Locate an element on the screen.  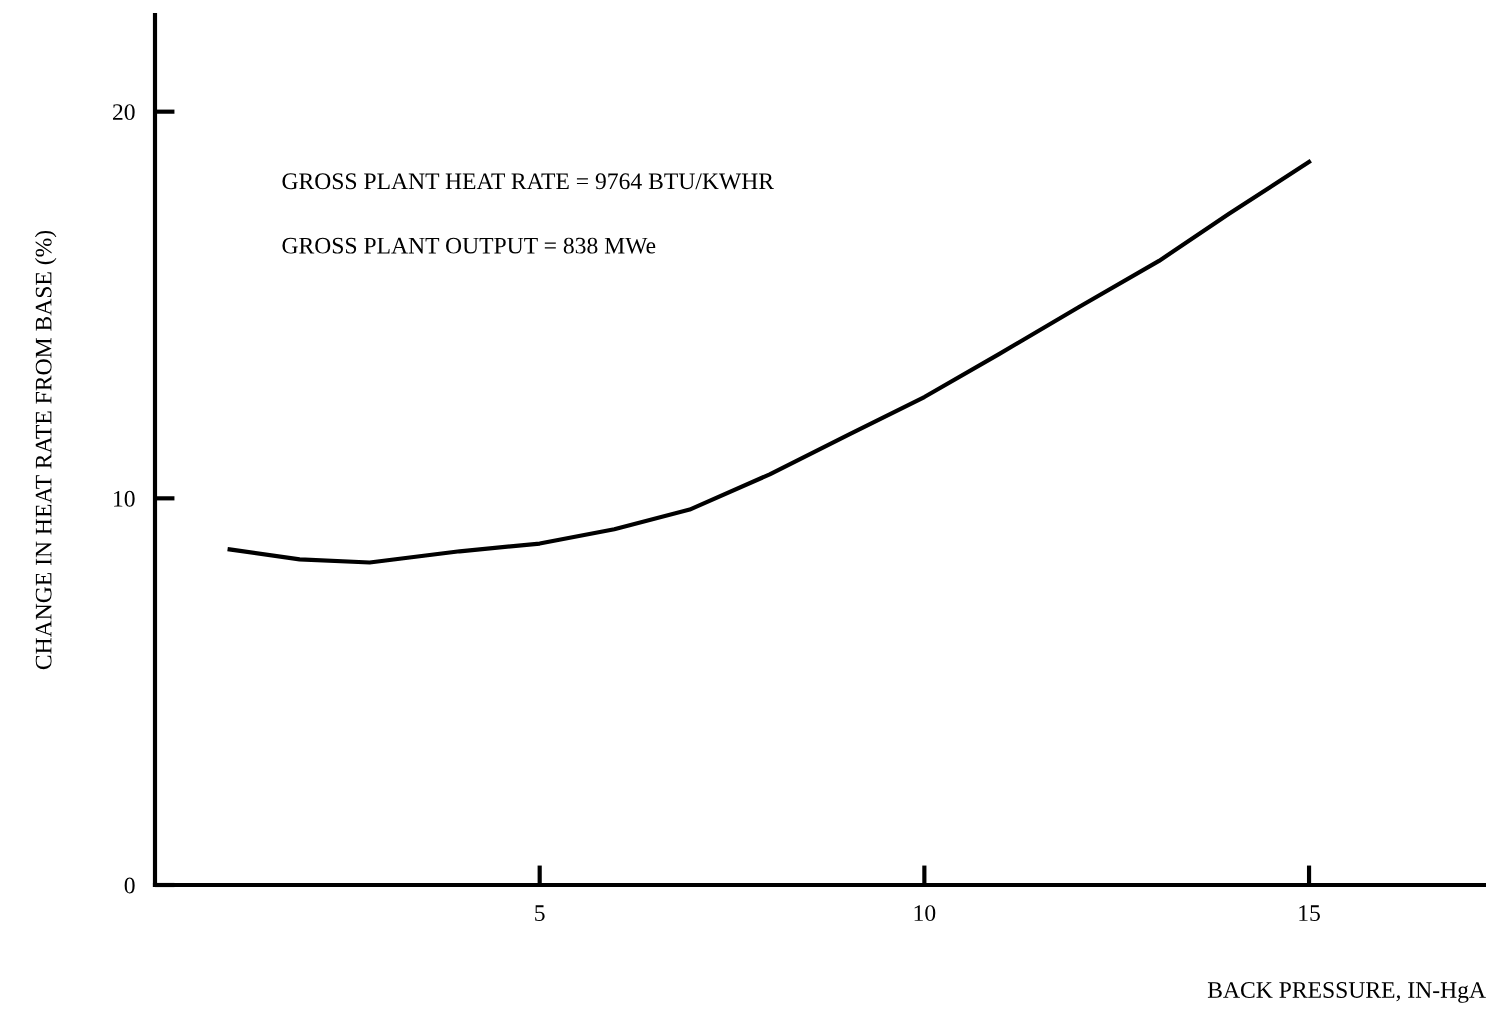
x-tick-label: 10 is located at coordinates (925, 913).